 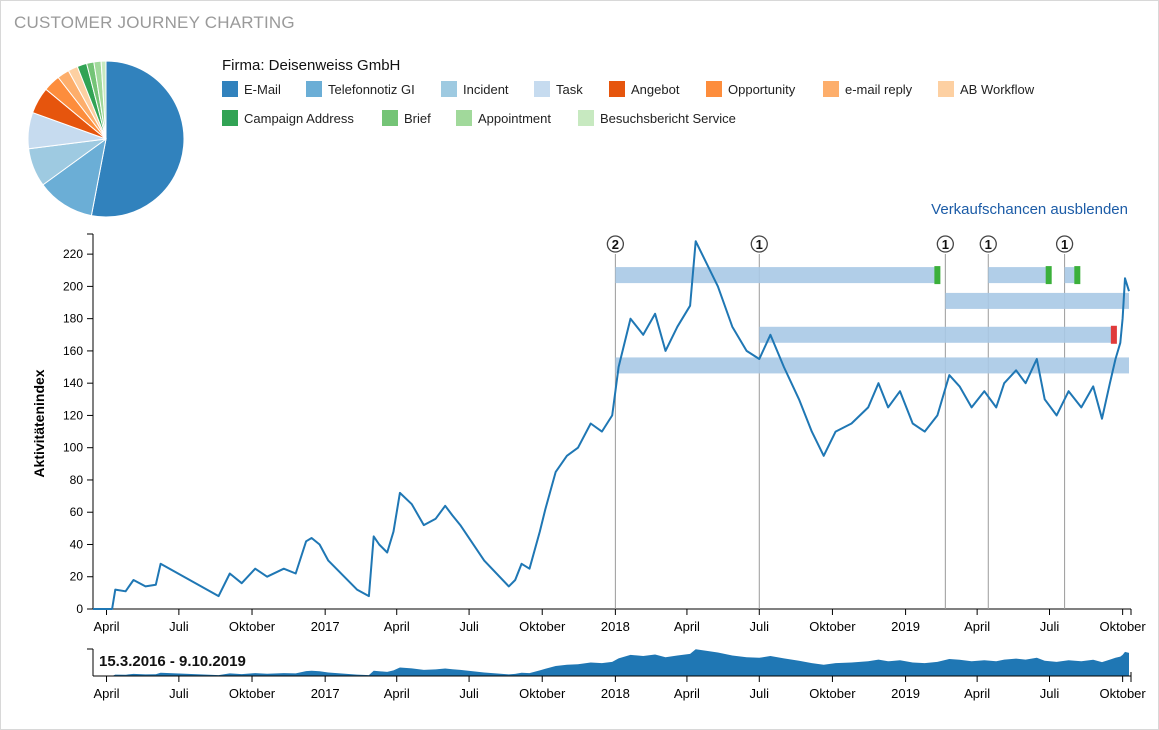 I want to click on y-tick-label: 100, so click(x=73, y=448).